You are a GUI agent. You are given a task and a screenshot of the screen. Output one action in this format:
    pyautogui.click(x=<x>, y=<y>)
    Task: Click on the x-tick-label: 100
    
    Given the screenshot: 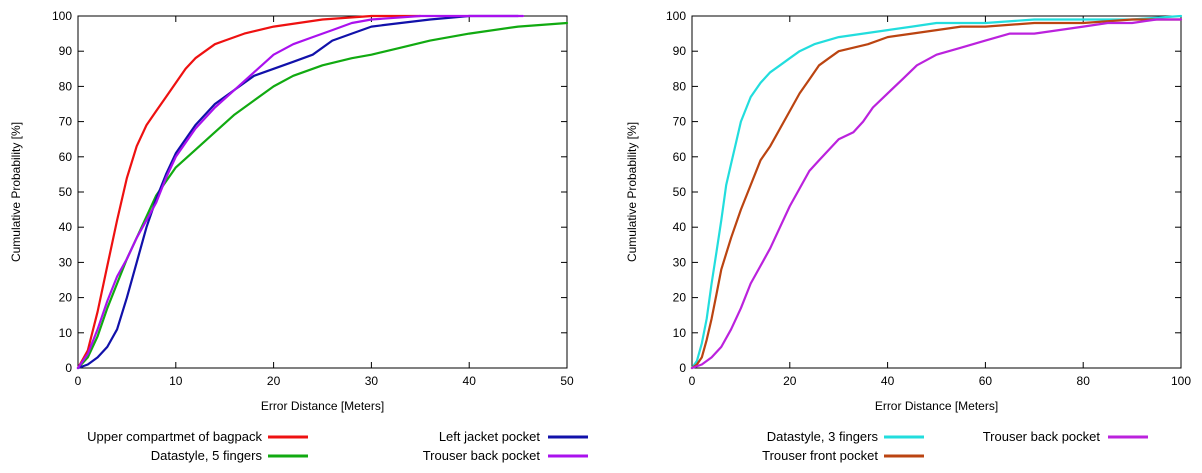 What is the action you would take?
    pyautogui.click(x=1181, y=381)
    